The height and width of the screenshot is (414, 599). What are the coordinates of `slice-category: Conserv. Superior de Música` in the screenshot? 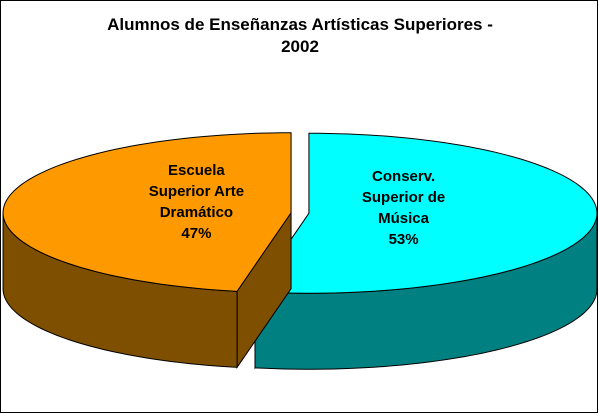 It's located at (403, 197).